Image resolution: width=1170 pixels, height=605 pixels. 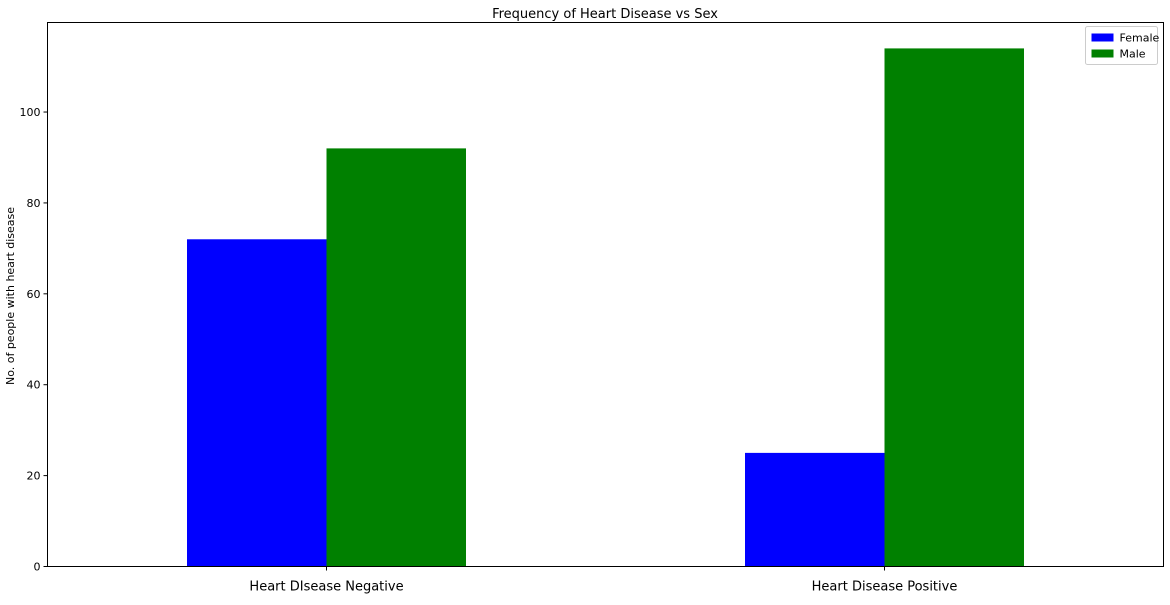 What do you see at coordinates (1140, 38) in the screenshot?
I see `legend-label-female: Female` at bounding box center [1140, 38].